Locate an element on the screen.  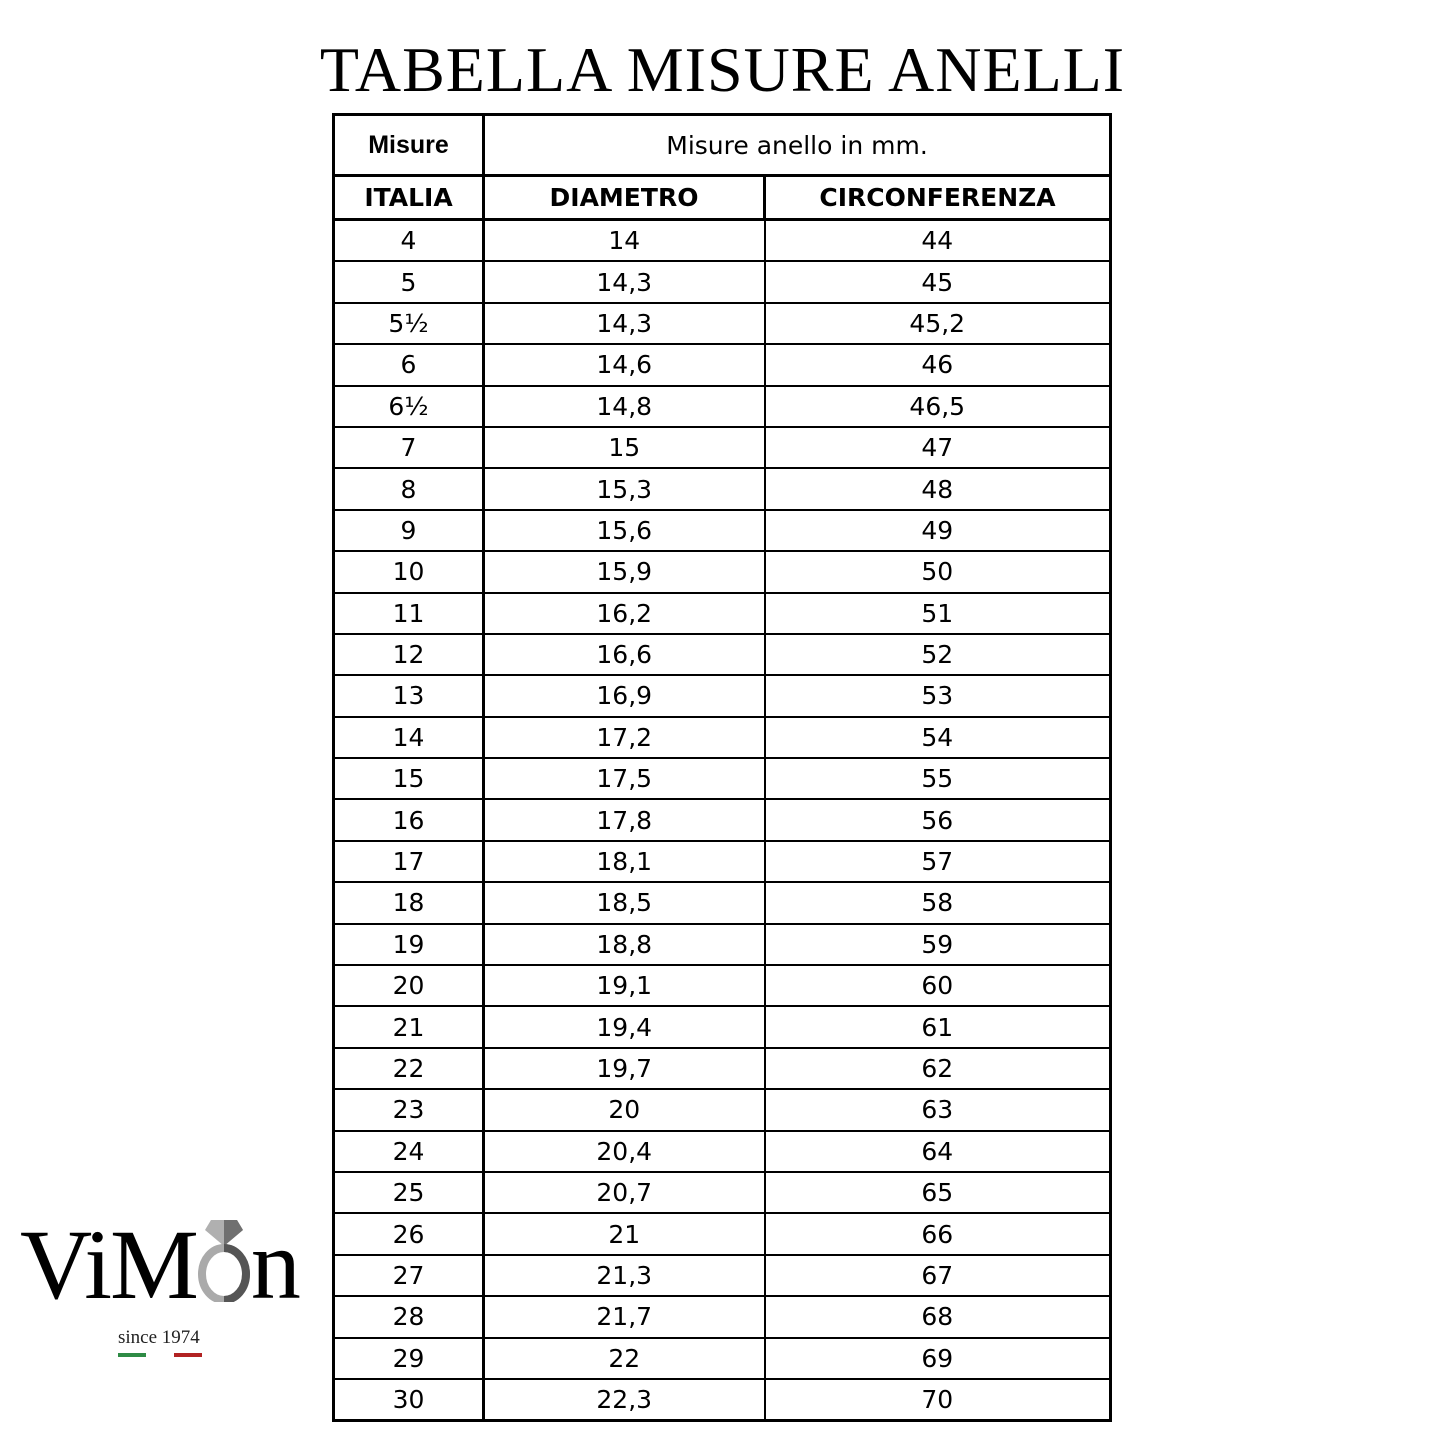
cell-circonferenza: 69 is located at coordinates (938, 1358).